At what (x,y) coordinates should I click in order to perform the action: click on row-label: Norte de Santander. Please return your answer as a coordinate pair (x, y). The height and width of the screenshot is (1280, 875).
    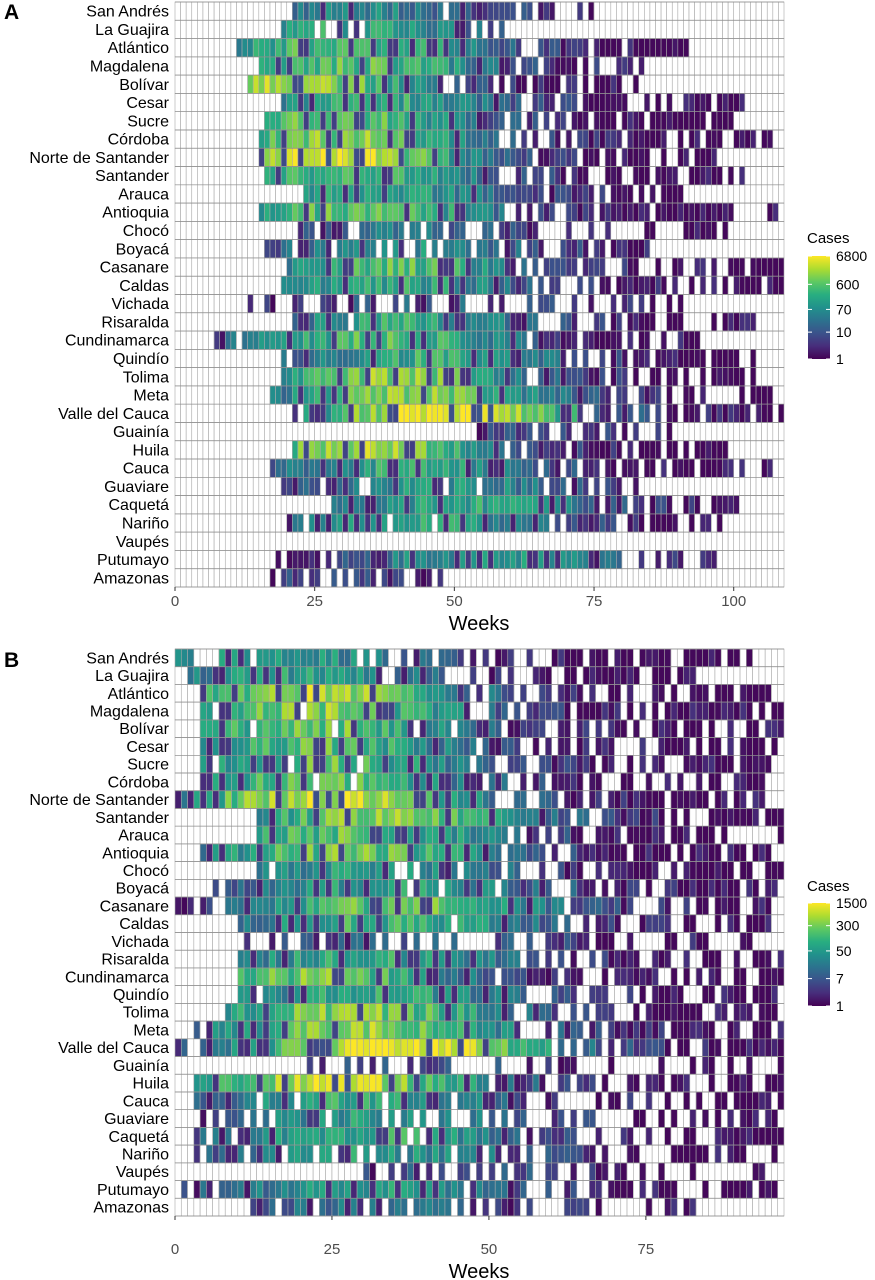
    Looking at the image, I should click on (99, 158).